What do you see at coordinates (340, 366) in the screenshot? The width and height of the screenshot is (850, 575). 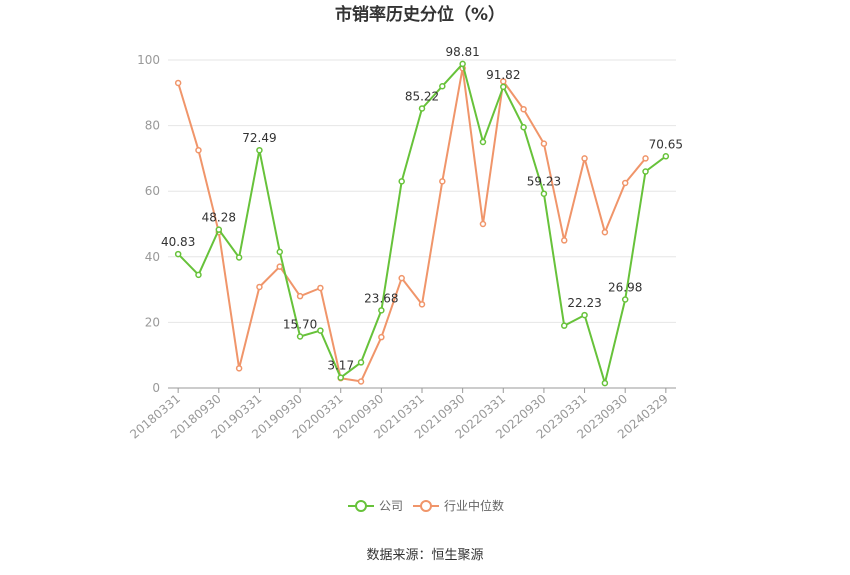 I see `data-label: 3.17` at bounding box center [340, 366].